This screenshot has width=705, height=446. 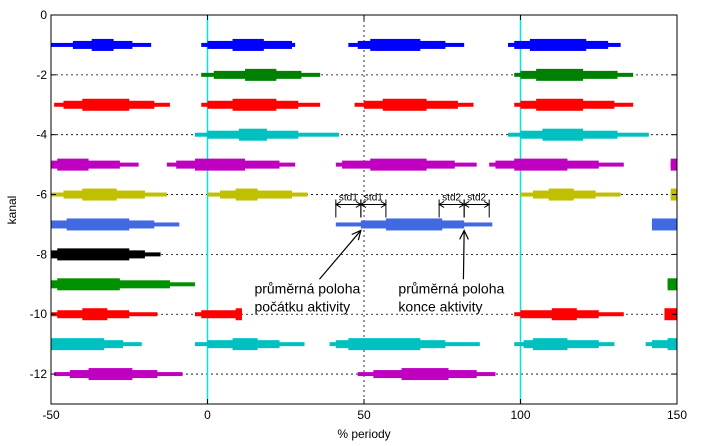 I want to click on y-tick-label: -2, so click(x=41, y=75).